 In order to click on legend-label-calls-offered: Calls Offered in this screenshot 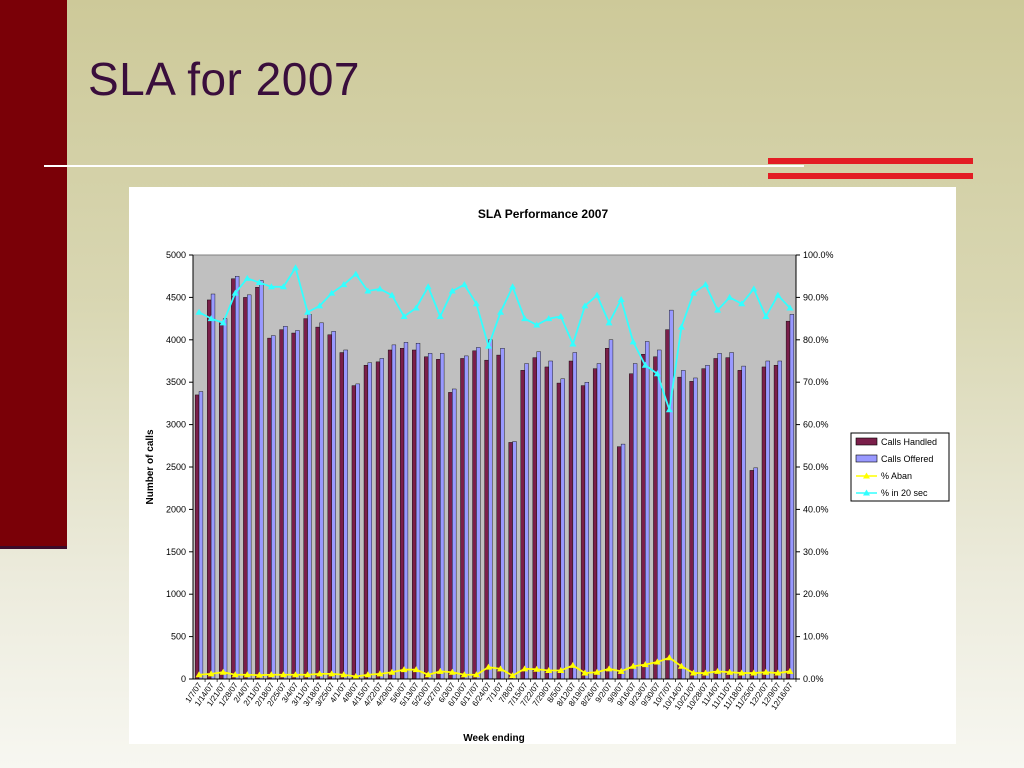, I will do `click(907, 459)`.